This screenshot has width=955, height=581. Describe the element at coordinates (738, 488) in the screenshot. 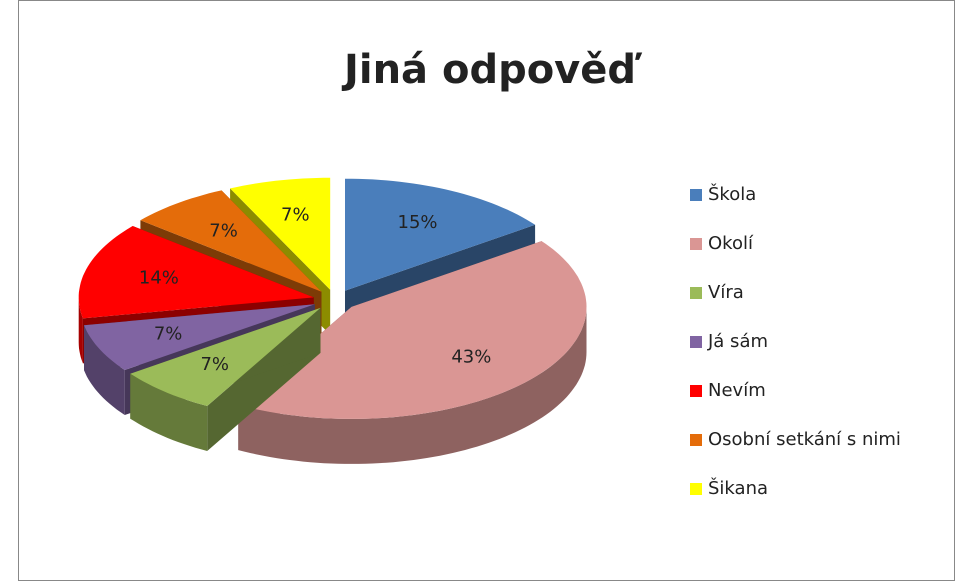

I see `legend-label: Šikana` at that location.